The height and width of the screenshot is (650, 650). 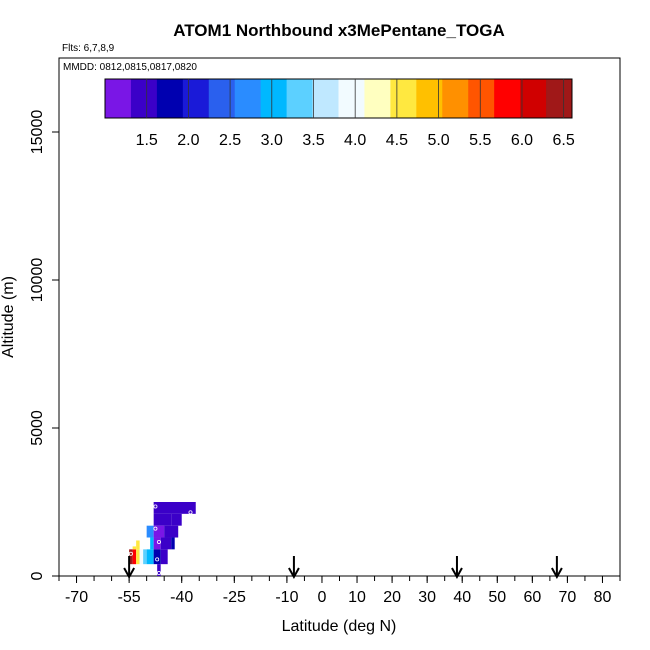 I want to click on x-tick-label: 0, so click(x=322, y=597).